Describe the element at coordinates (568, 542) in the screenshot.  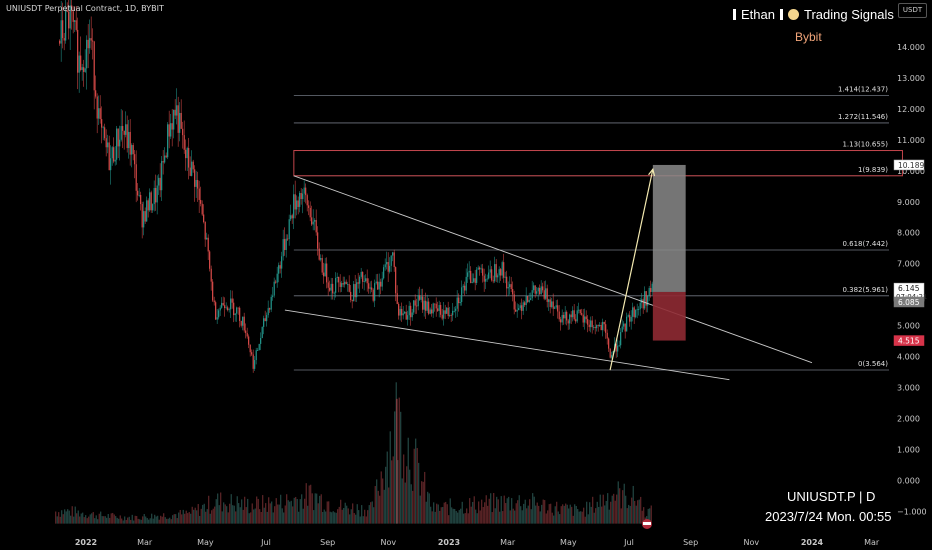
I see `x-tick-label: May` at that location.